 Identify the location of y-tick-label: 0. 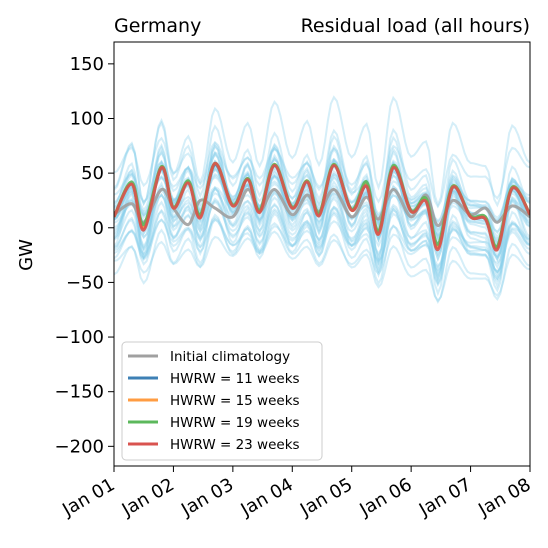
(98, 228).